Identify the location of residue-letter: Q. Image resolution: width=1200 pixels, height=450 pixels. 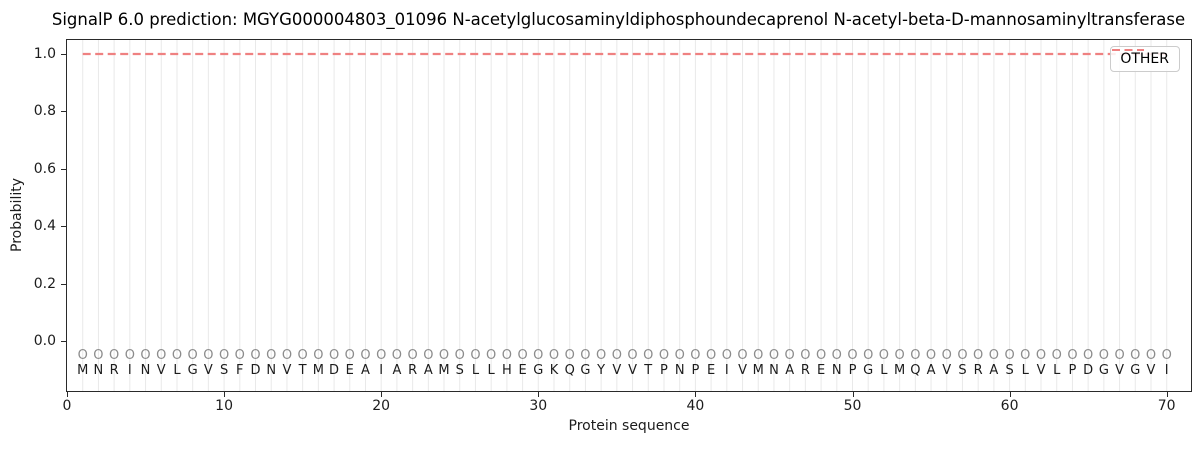
(915, 370).